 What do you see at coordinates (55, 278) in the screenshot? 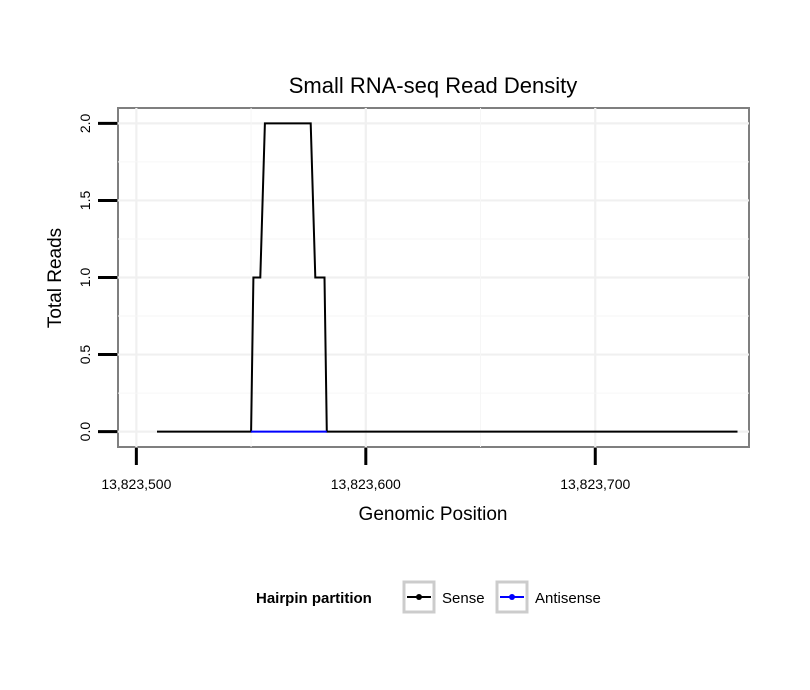
I see `y-axis-title: Total Reads` at bounding box center [55, 278].